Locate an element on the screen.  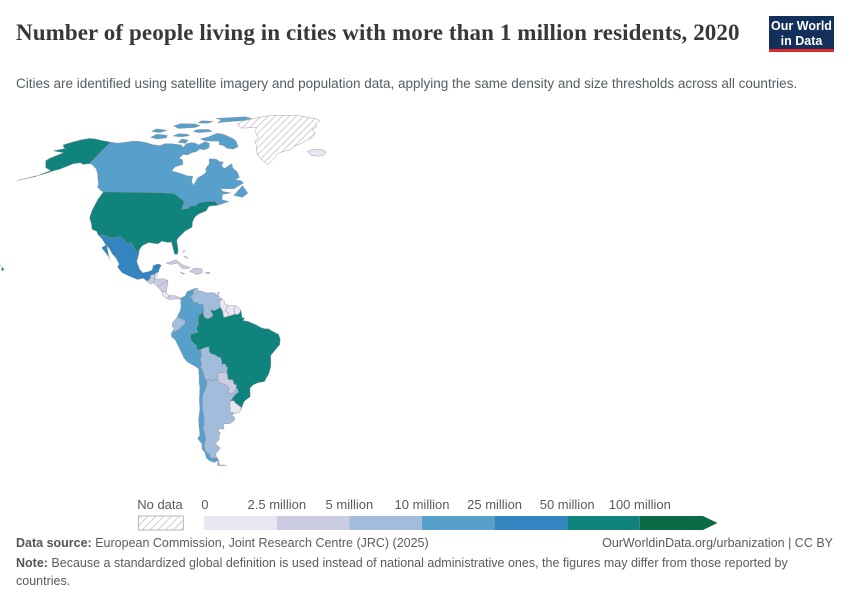
svg-text: 2.5 million is located at coordinates (277, 504).